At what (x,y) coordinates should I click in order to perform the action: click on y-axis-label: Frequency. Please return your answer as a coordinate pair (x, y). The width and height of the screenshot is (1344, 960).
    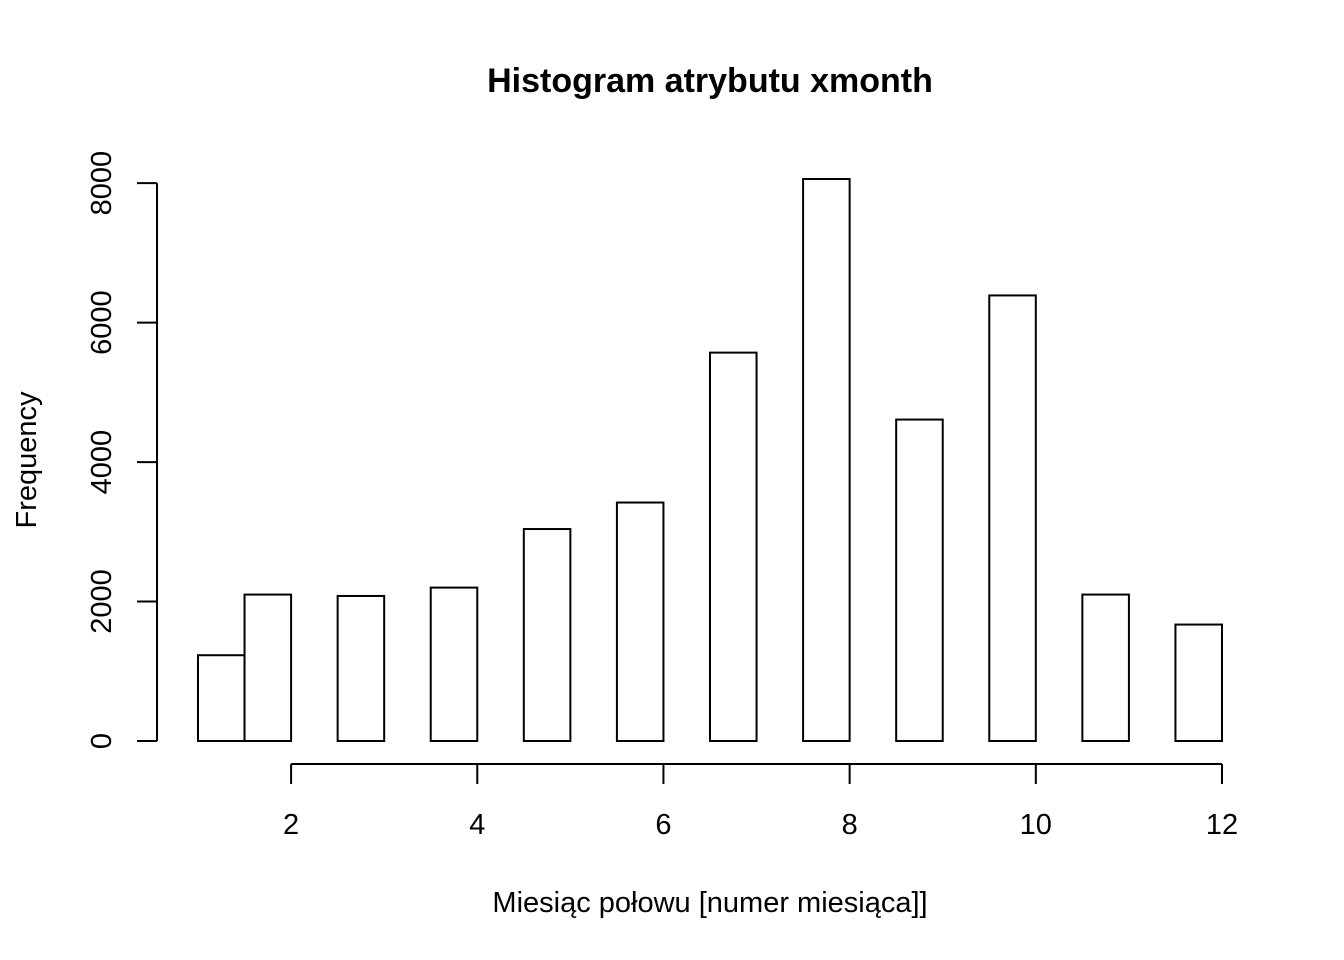
    Looking at the image, I should click on (27, 460).